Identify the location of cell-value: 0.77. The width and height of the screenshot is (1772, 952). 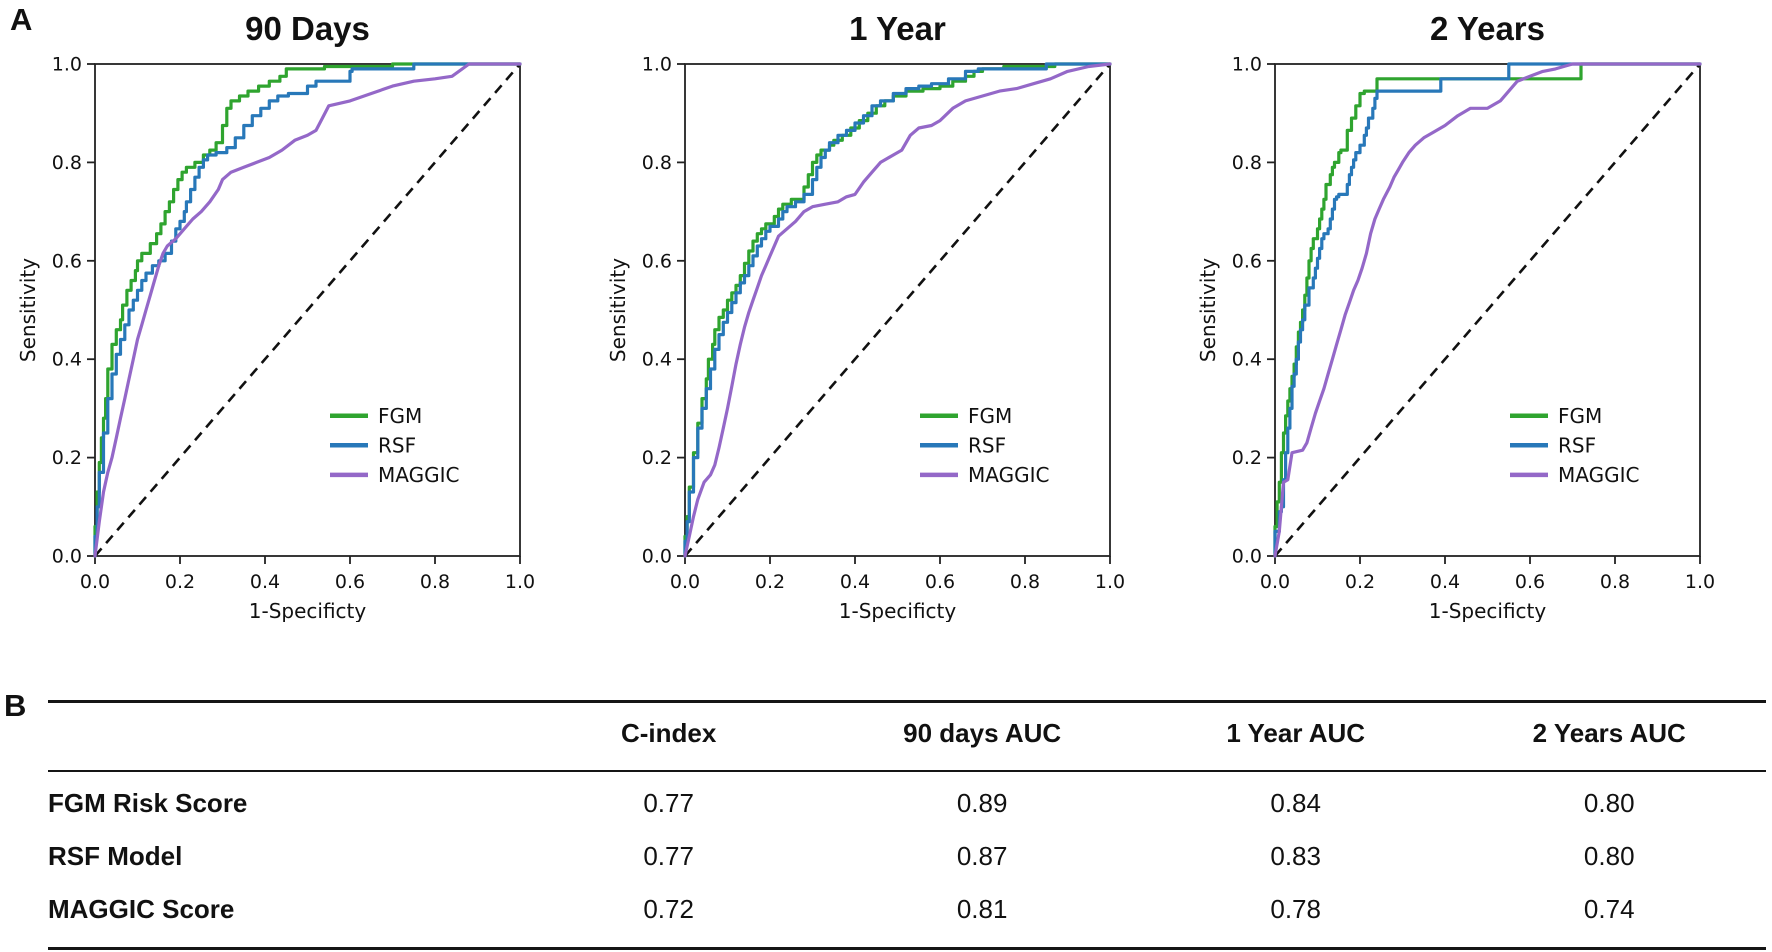
(668, 803).